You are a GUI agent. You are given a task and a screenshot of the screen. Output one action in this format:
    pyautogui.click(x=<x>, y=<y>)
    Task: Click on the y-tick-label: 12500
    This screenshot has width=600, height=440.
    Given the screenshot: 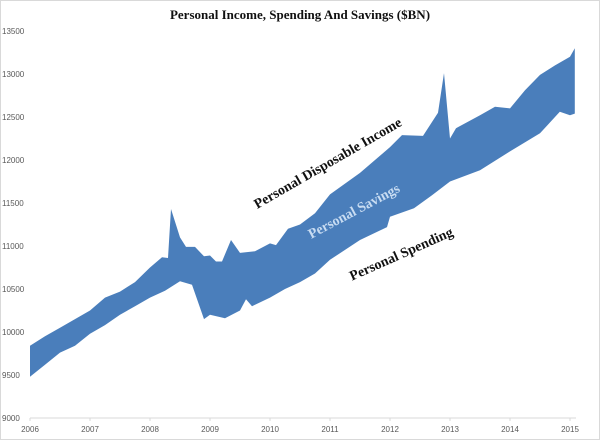 What is the action you would take?
    pyautogui.click(x=13, y=117)
    